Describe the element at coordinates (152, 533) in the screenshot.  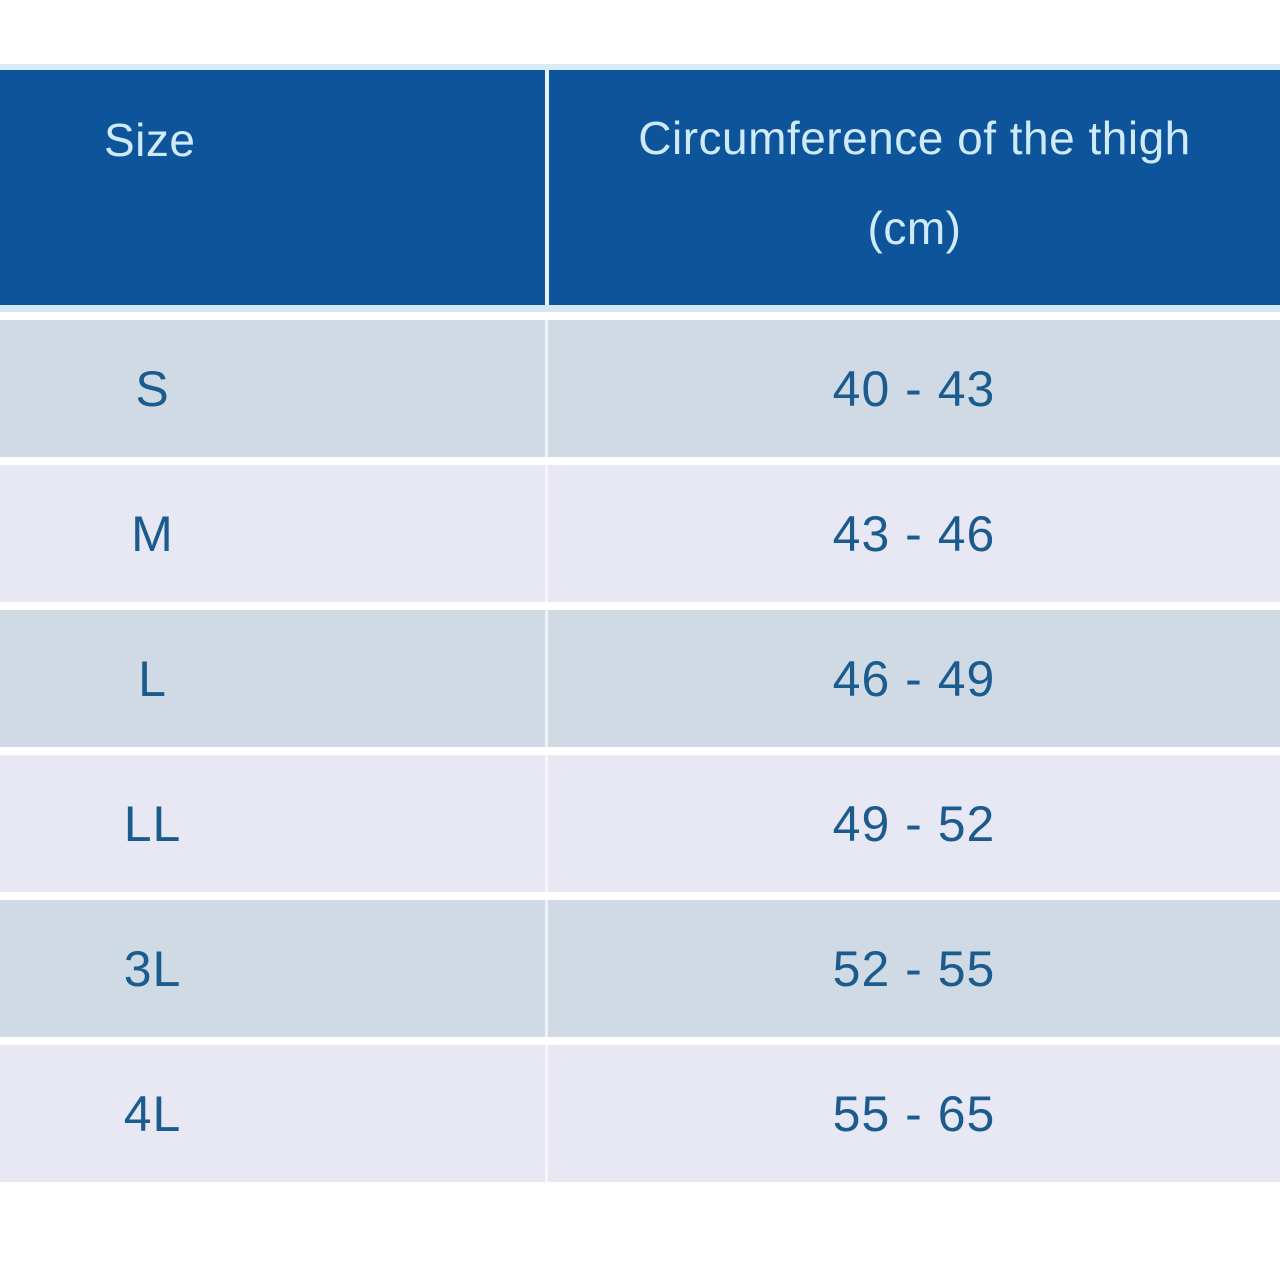
I see `size-value: M` at that location.